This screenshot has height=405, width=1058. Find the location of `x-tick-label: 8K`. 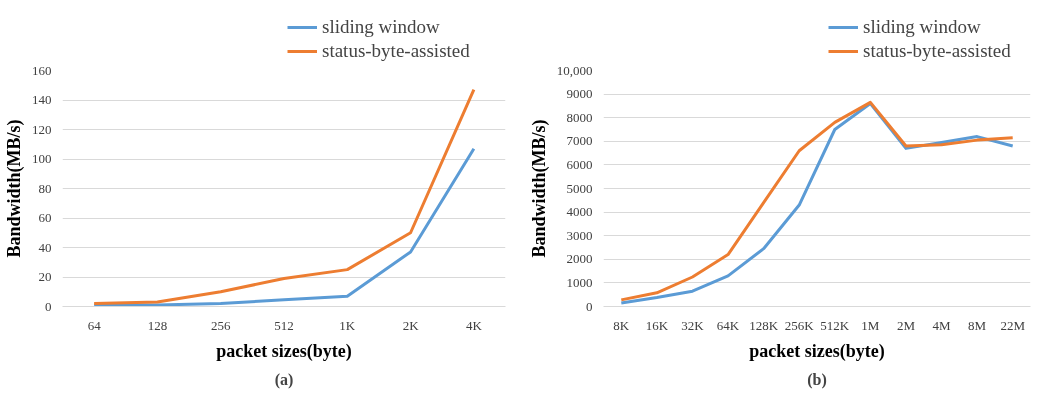

x-tick-label: 8K is located at coordinates (621, 325).